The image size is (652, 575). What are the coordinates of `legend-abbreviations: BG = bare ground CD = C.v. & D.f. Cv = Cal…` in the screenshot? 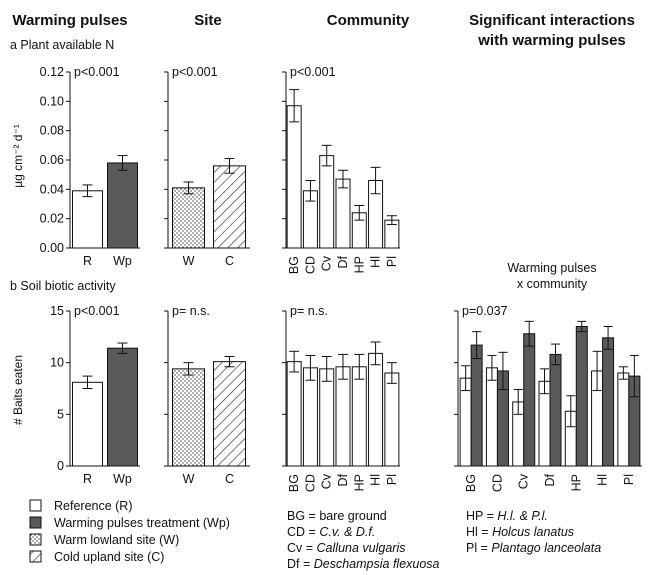 It's located at (444, 540).